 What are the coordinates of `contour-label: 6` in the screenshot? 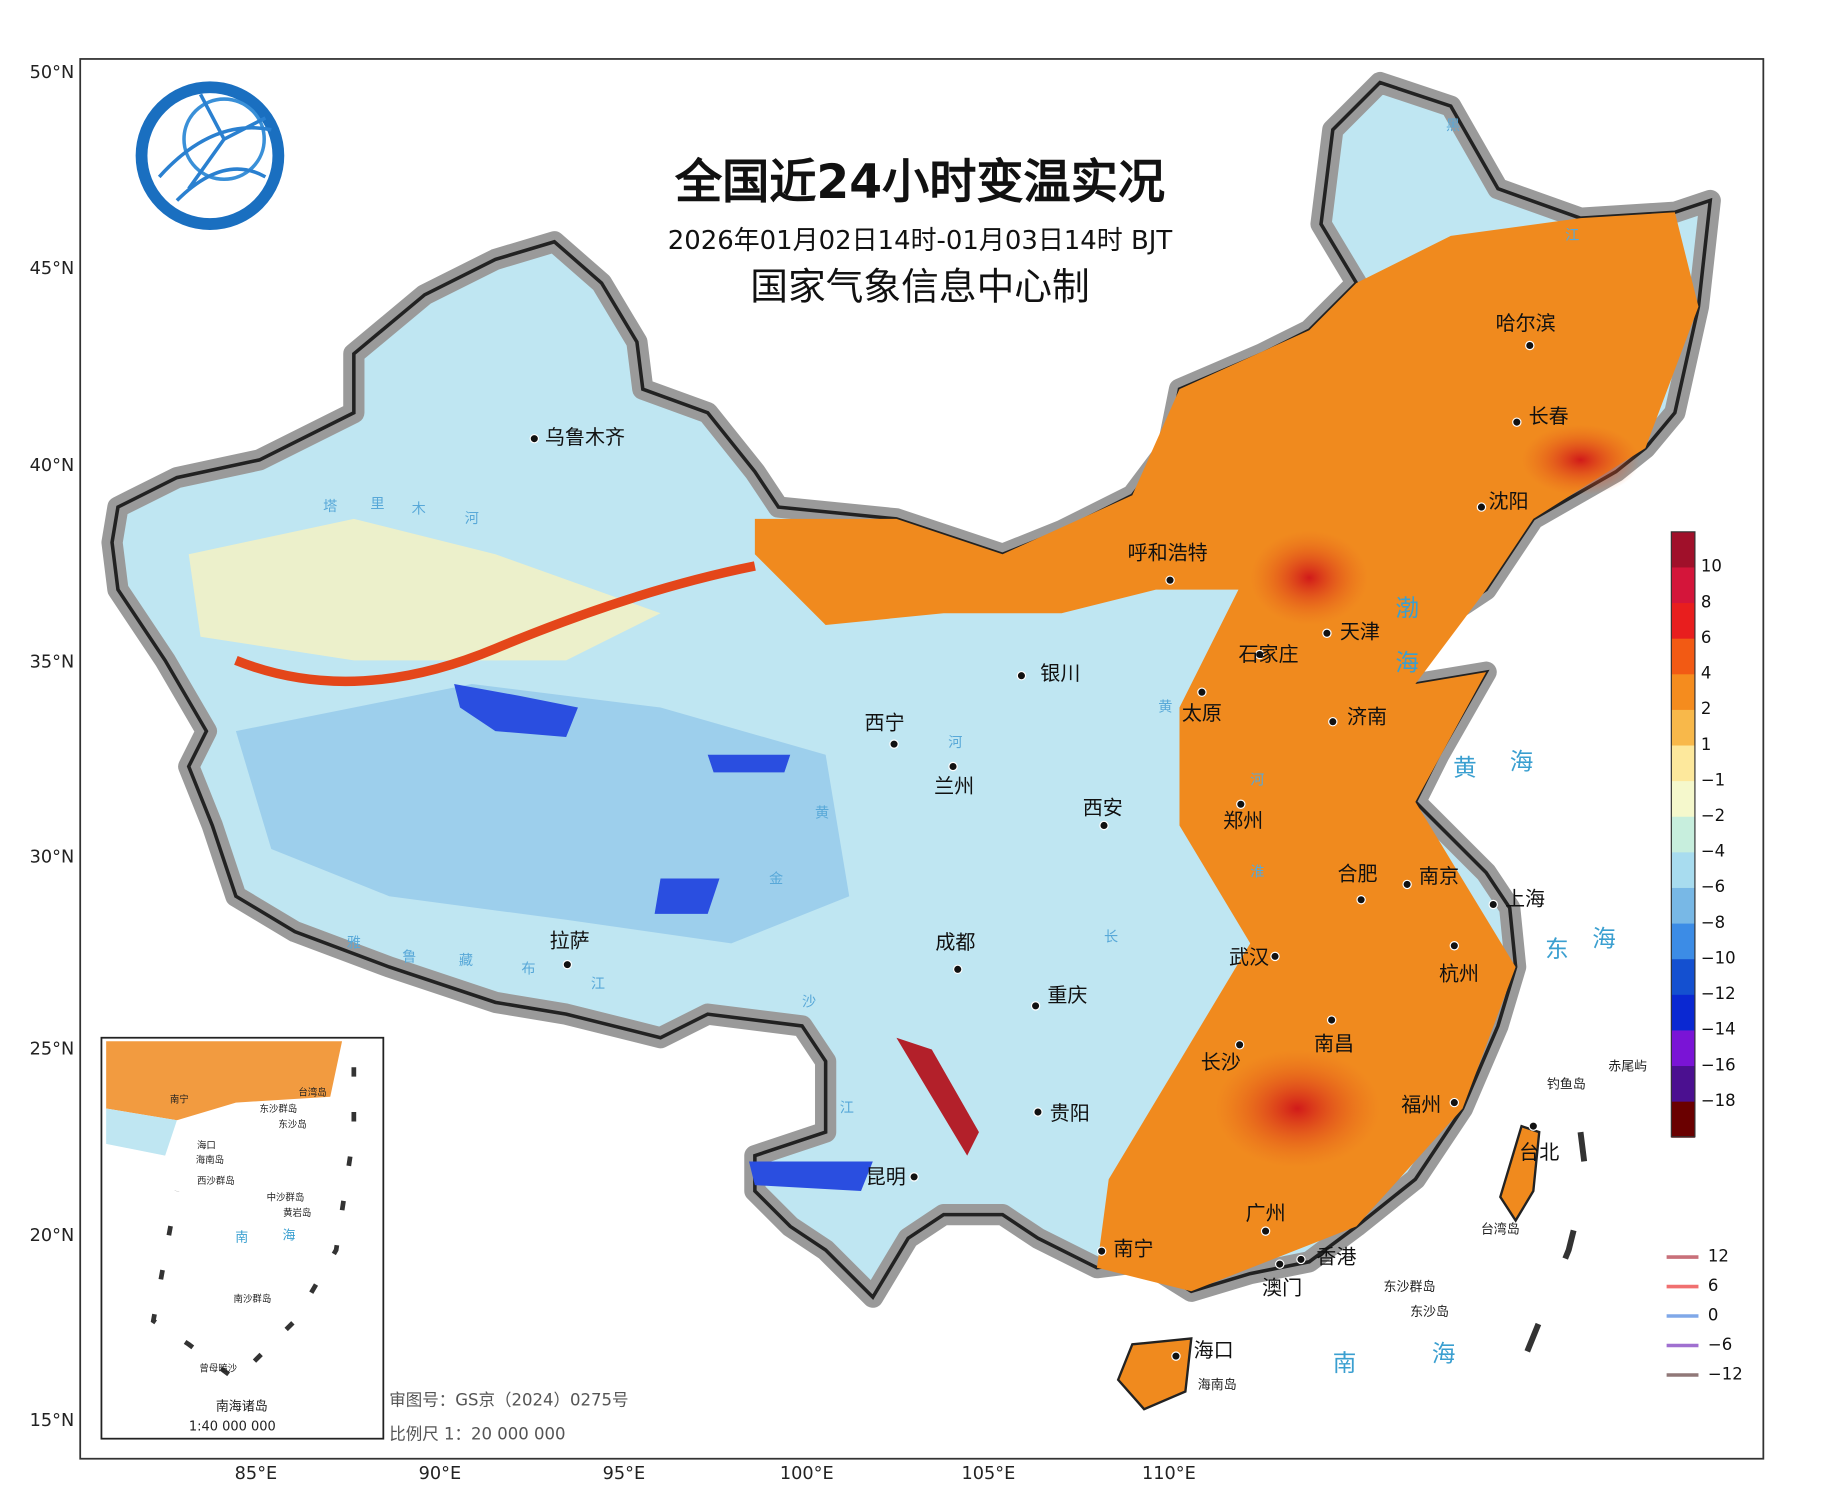 It's located at (1713, 1285).